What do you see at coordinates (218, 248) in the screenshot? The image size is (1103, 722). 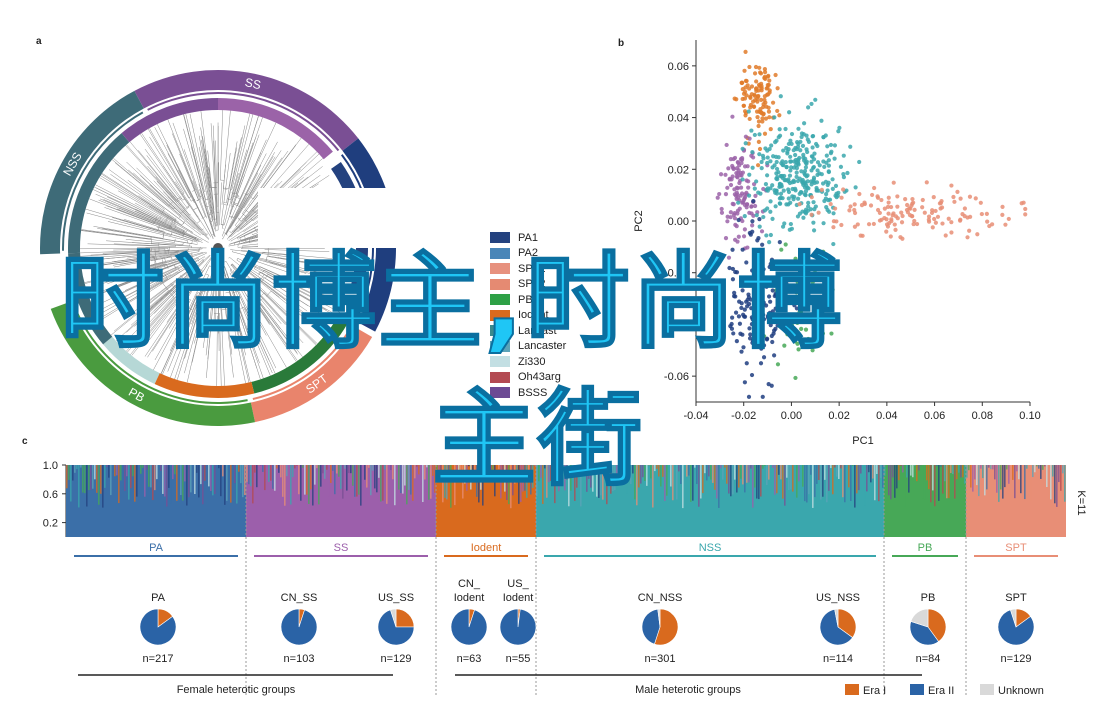 I see `tree-root` at bounding box center [218, 248].